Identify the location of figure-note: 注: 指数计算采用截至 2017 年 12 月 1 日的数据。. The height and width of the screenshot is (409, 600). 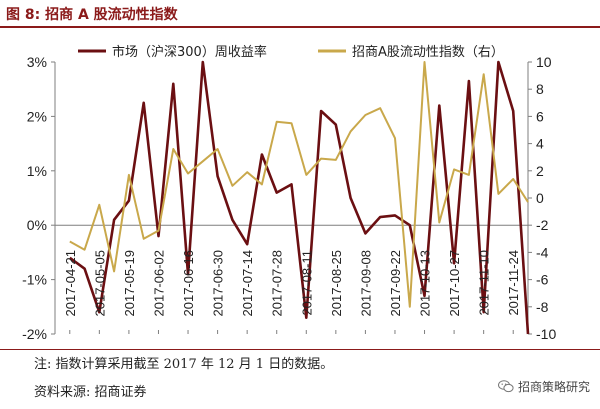
(184, 364).